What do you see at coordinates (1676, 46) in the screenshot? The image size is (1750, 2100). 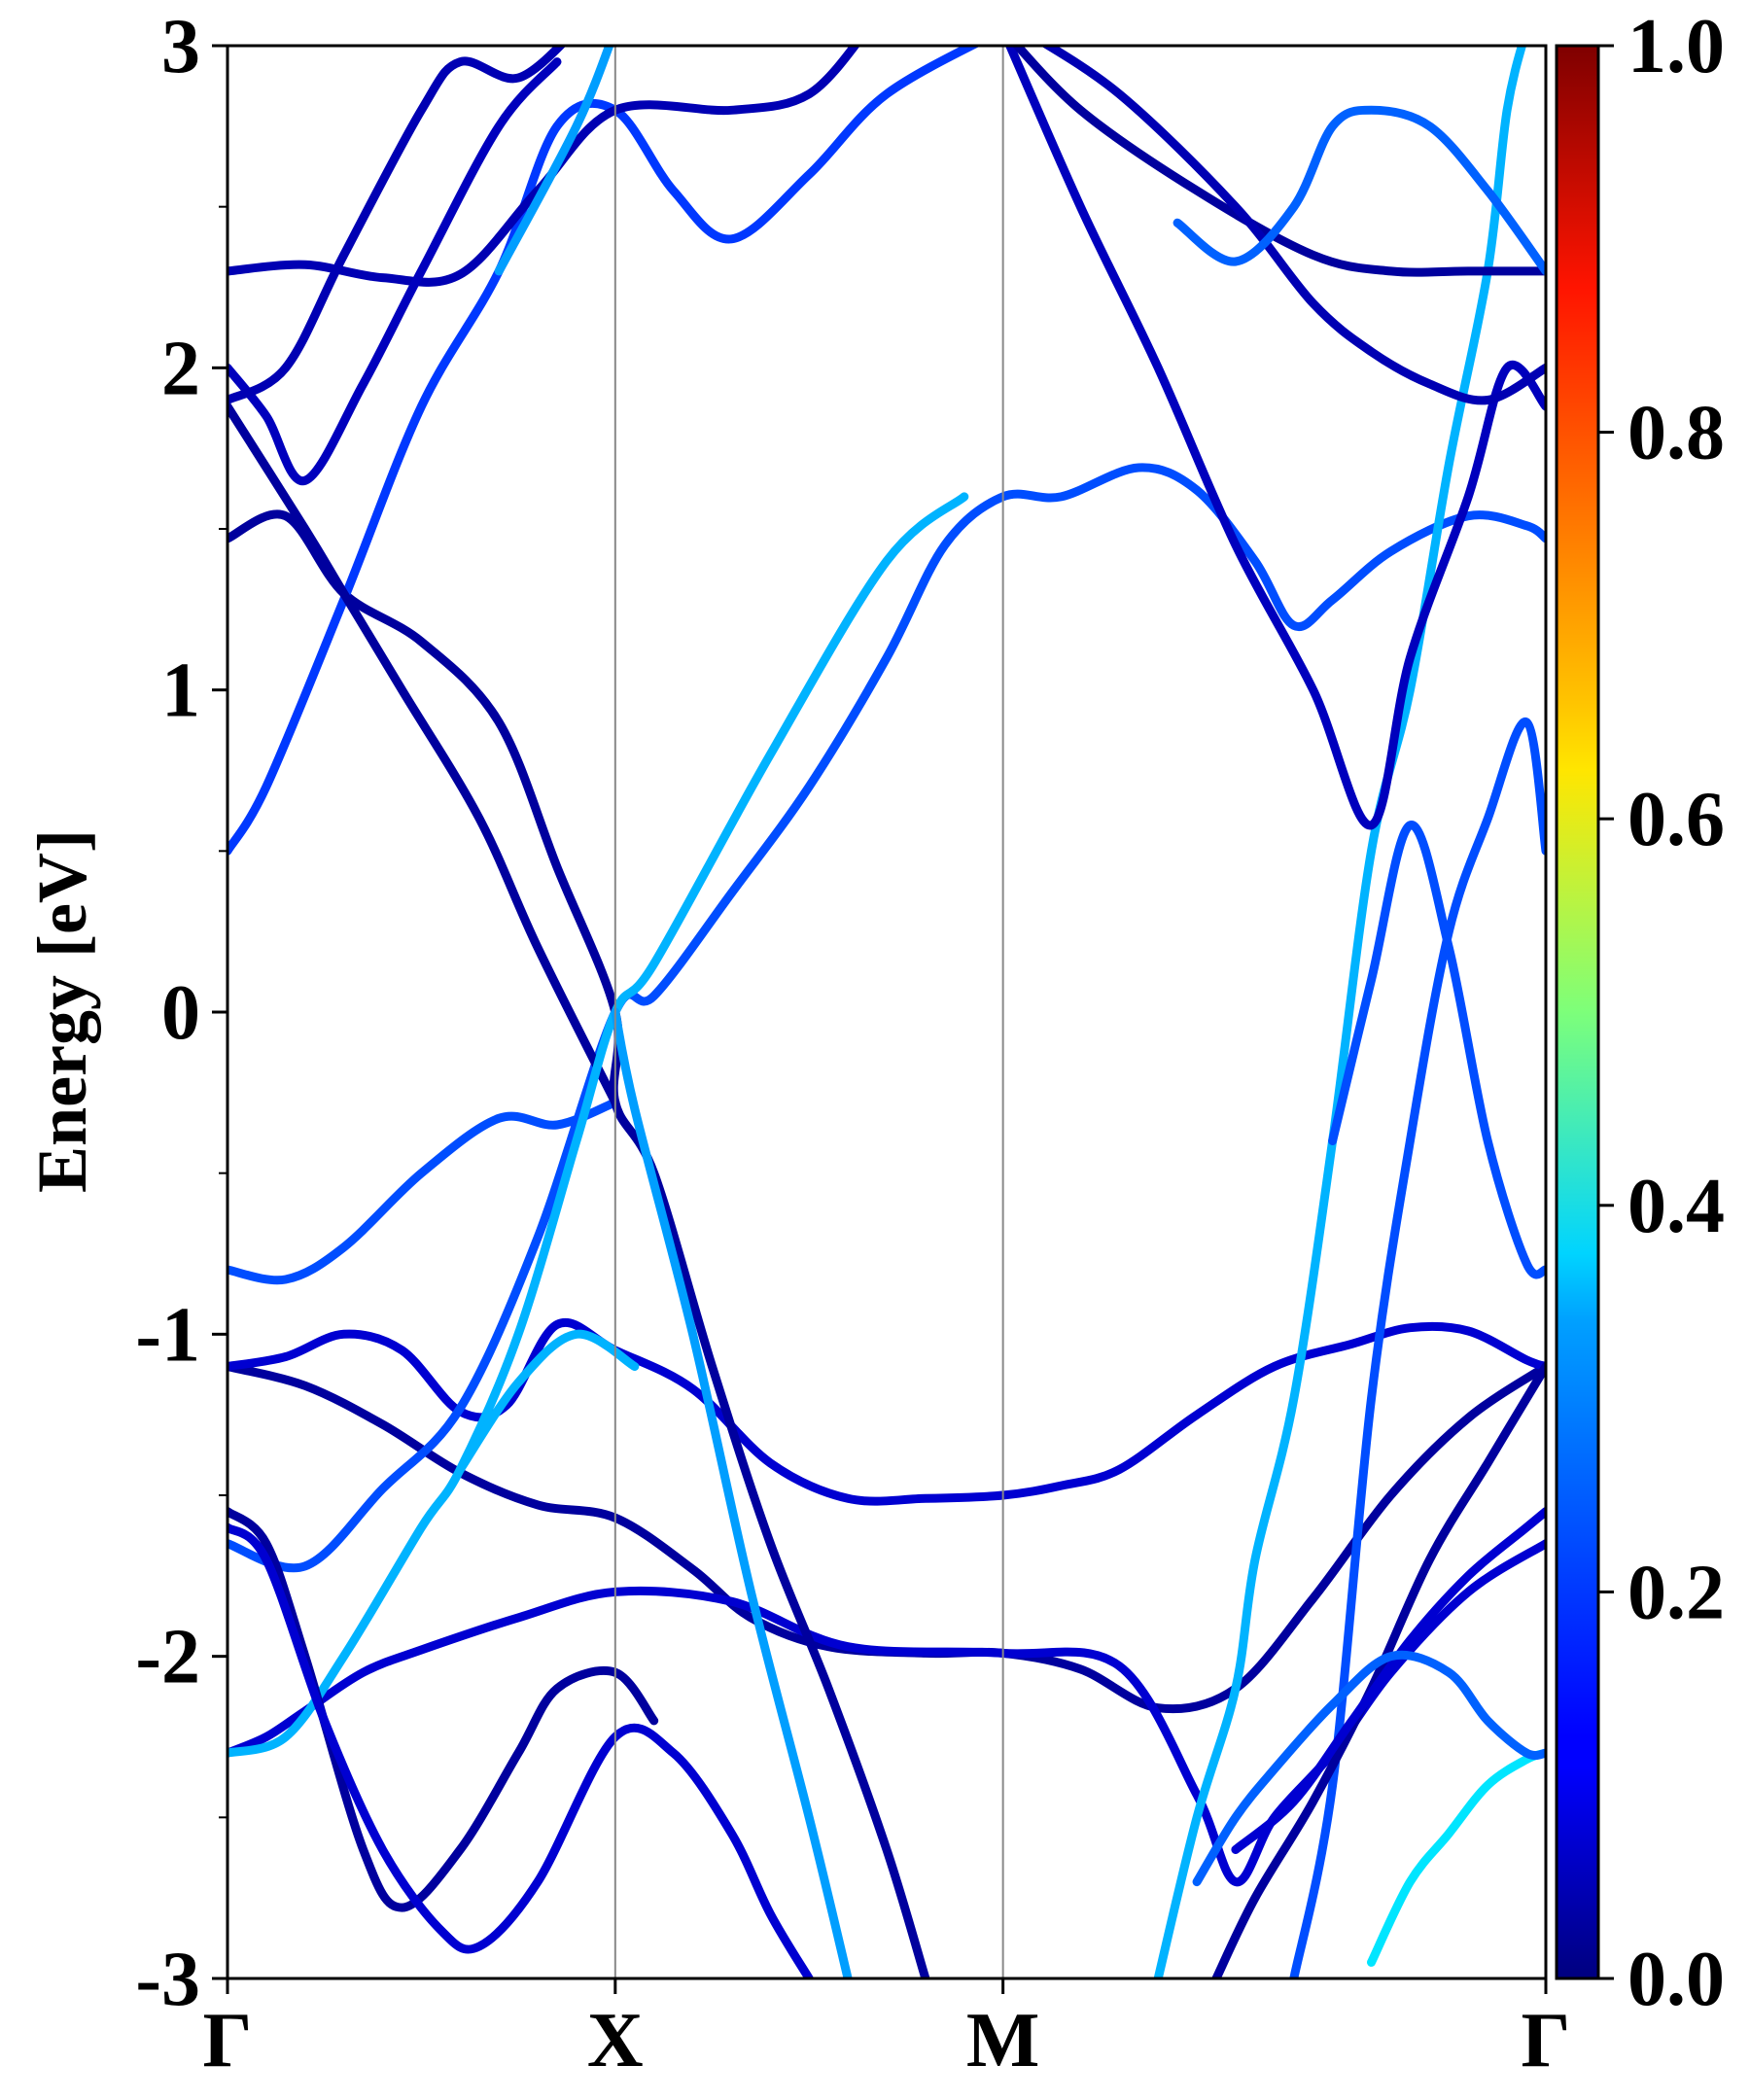 I see `colorbar-tick-label: 1.0` at bounding box center [1676, 46].